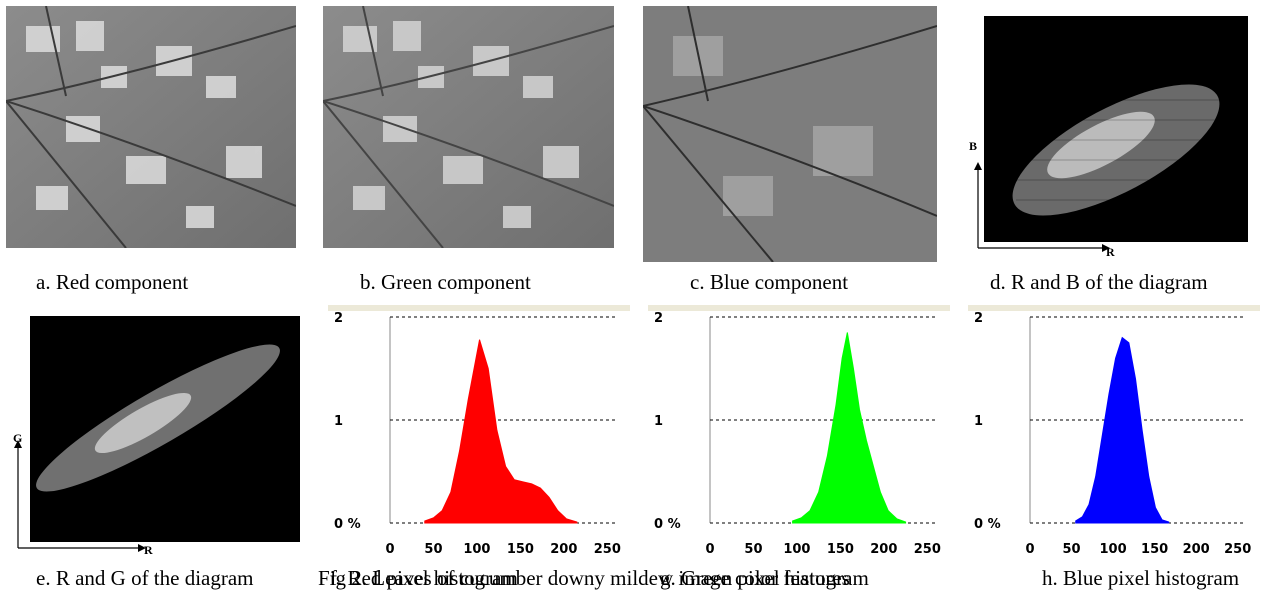 The width and height of the screenshot is (1264, 593). What do you see at coordinates (148, 550) in the screenshot?
I see `rg-axis-r-label: R` at bounding box center [148, 550].